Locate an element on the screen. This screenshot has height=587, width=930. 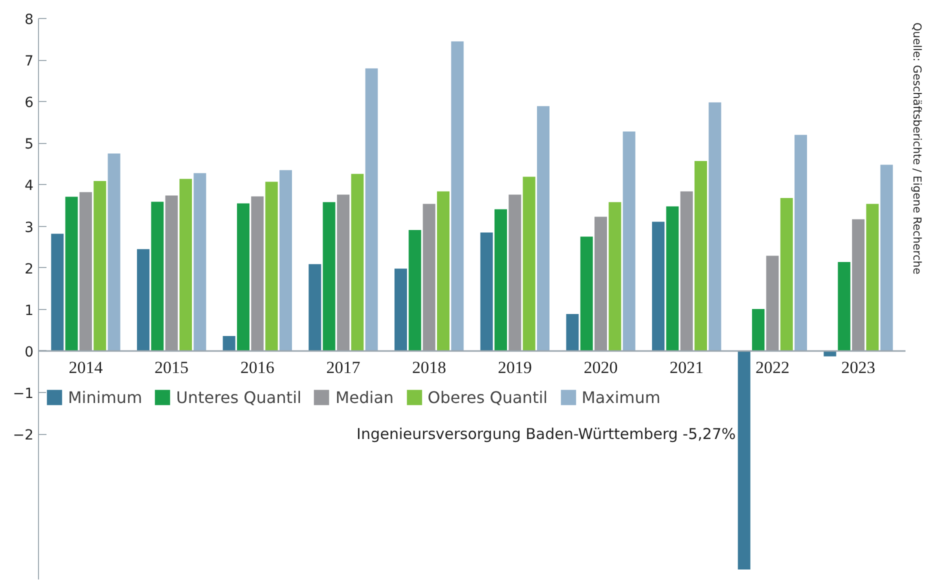
x-tick-label: 2020 is located at coordinates (601, 367).